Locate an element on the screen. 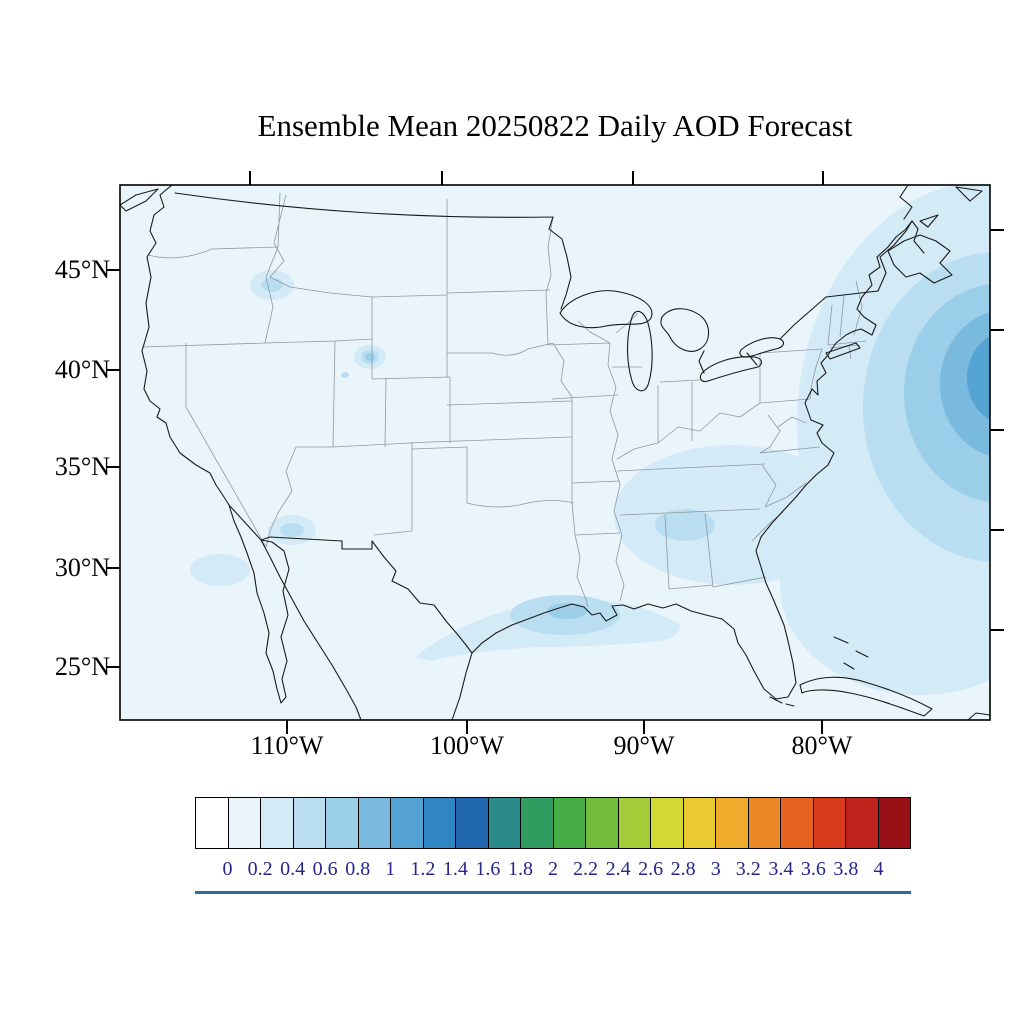 The image size is (1024, 1024). canada-border is located at coordinates (543, 283).